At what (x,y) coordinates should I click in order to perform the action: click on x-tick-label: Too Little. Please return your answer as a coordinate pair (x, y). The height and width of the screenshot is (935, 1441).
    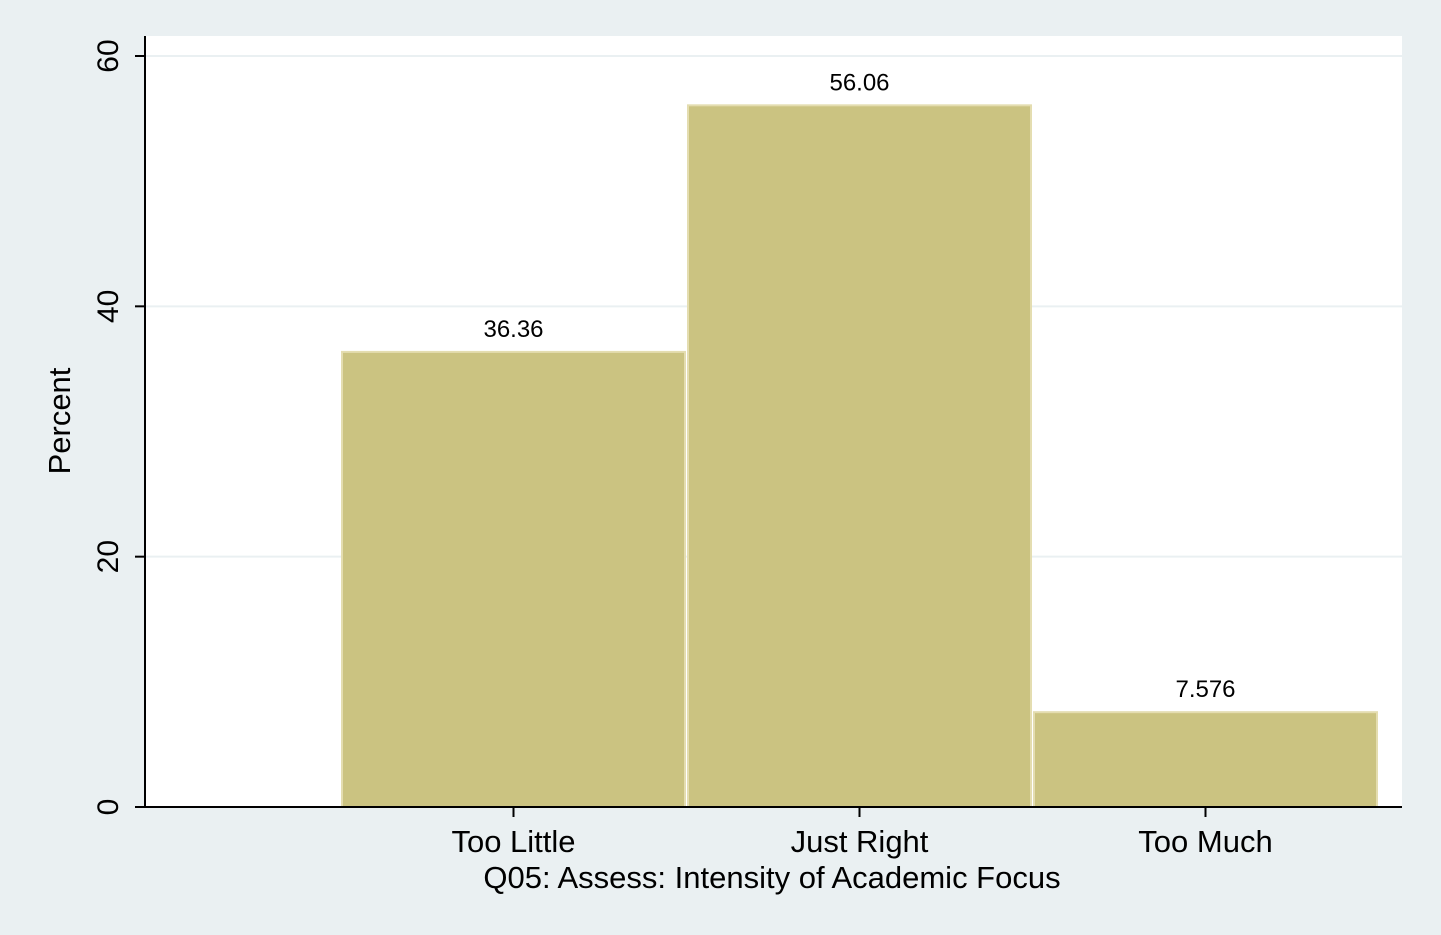
    Looking at the image, I should click on (513, 841).